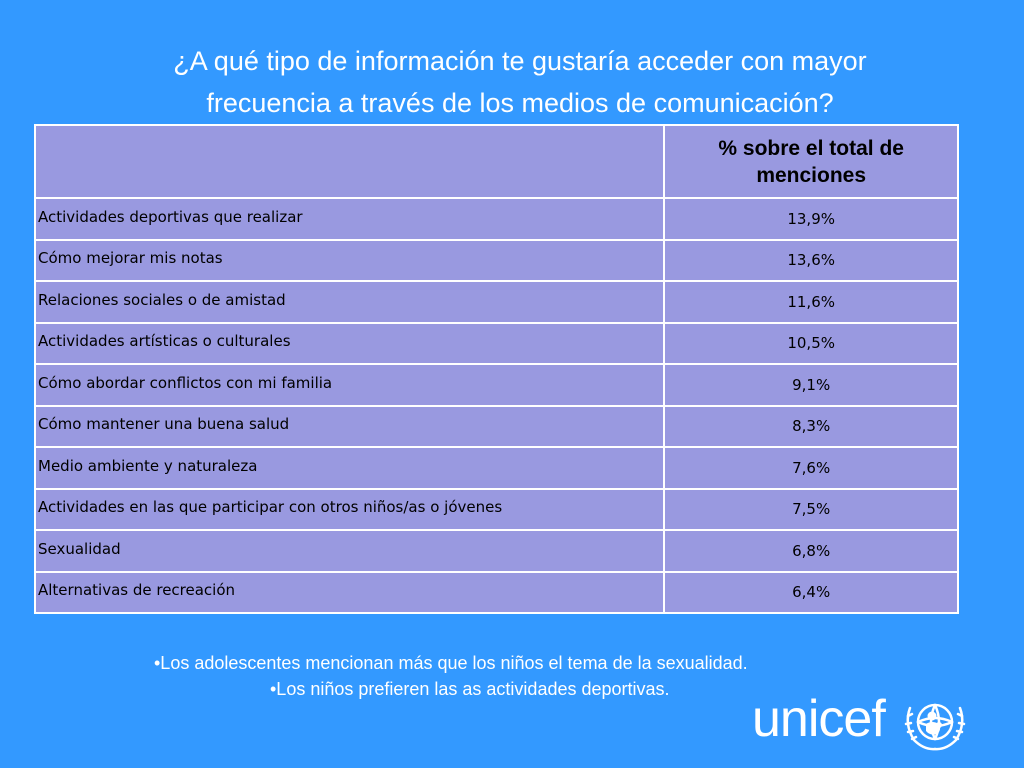 Image resolution: width=1024 pixels, height=768 pixels. Describe the element at coordinates (811, 161) in the screenshot. I see `table-column-header: % sobre el total de menciones` at that location.